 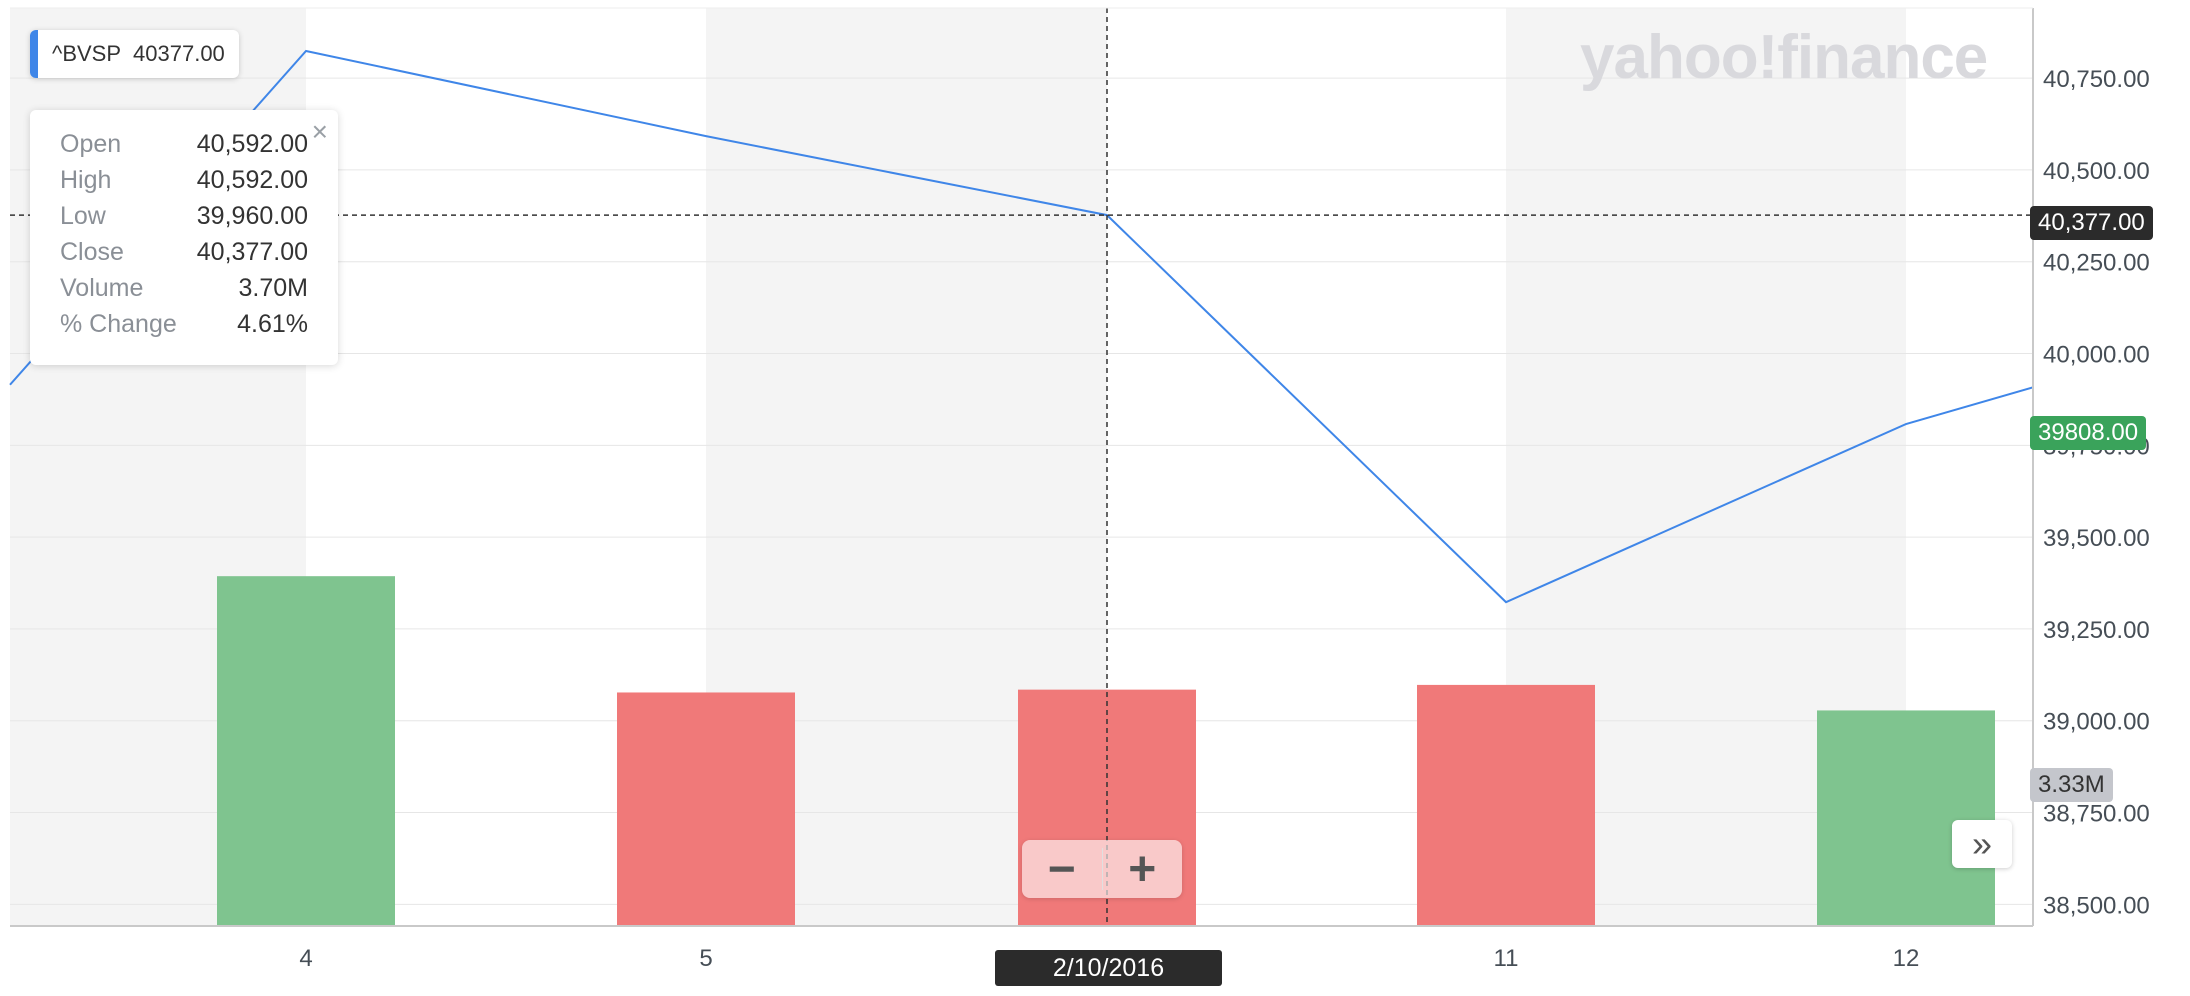 I want to click on y-tick-label: 38,500.00, so click(x=2096, y=905).